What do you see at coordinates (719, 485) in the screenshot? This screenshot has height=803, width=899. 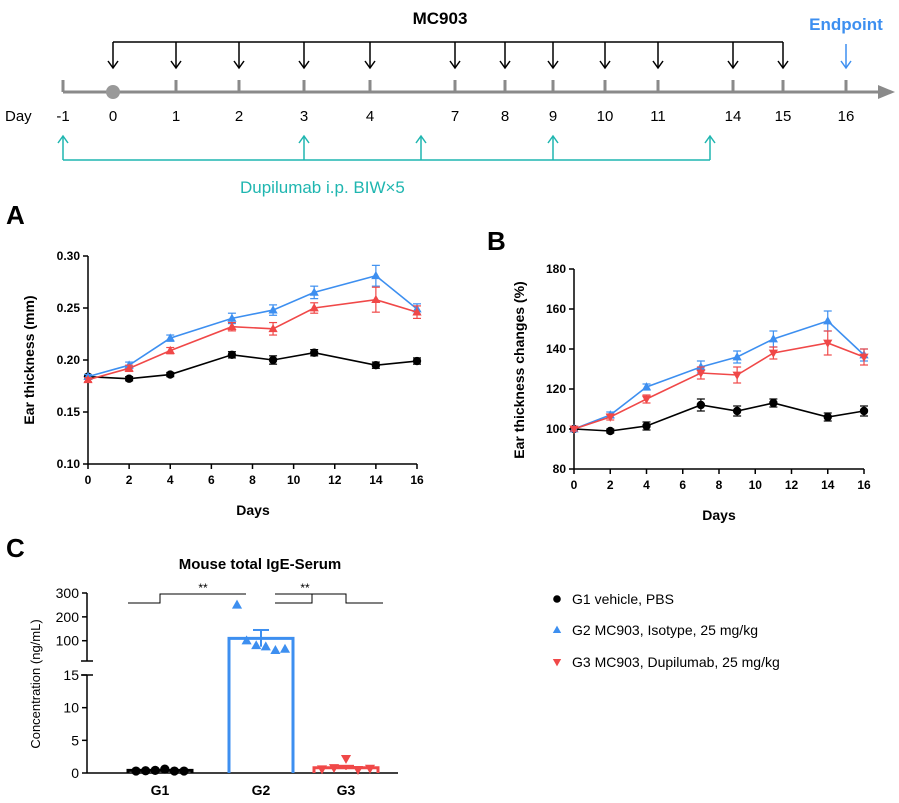 I see `chart-b-xtick-label: 8` at bounding box center [719, 485].